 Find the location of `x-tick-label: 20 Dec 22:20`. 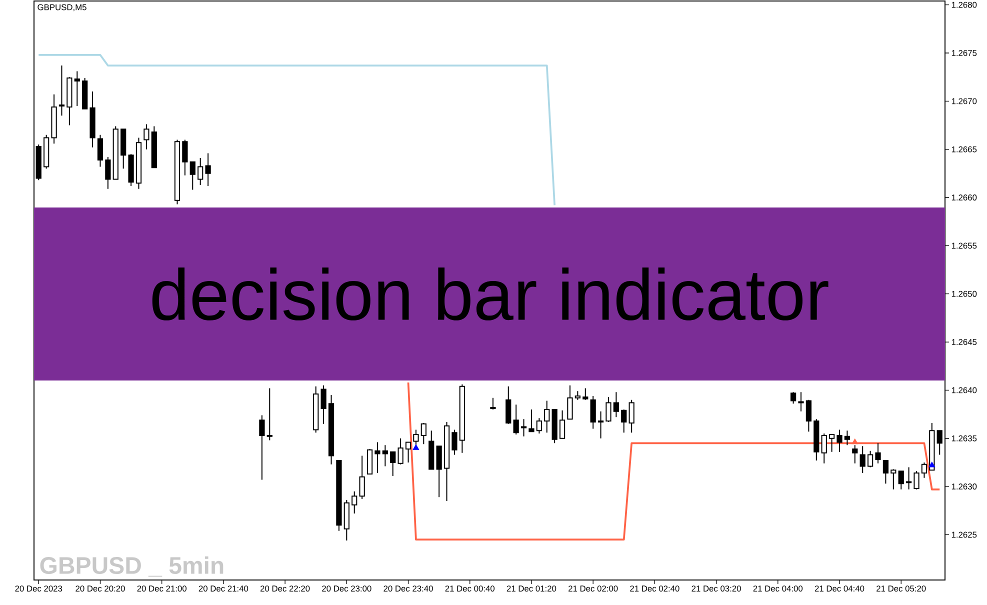

x-tick-label: 20 Dec 22:20 is located at coordinates (285, 589).